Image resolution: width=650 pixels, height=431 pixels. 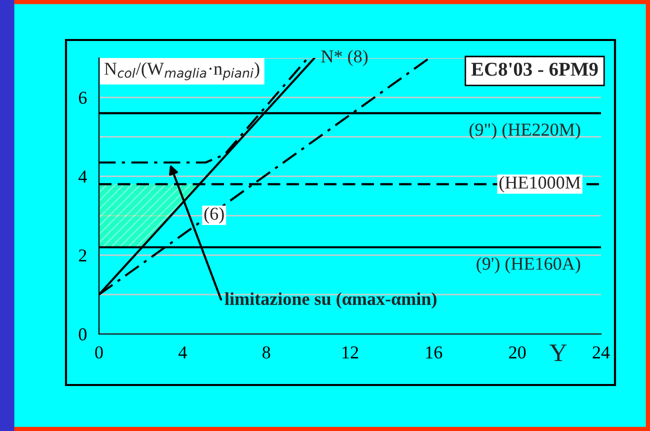 I want to click on ref-line-label: (9') (HE160A), so click(x=528, y=265).